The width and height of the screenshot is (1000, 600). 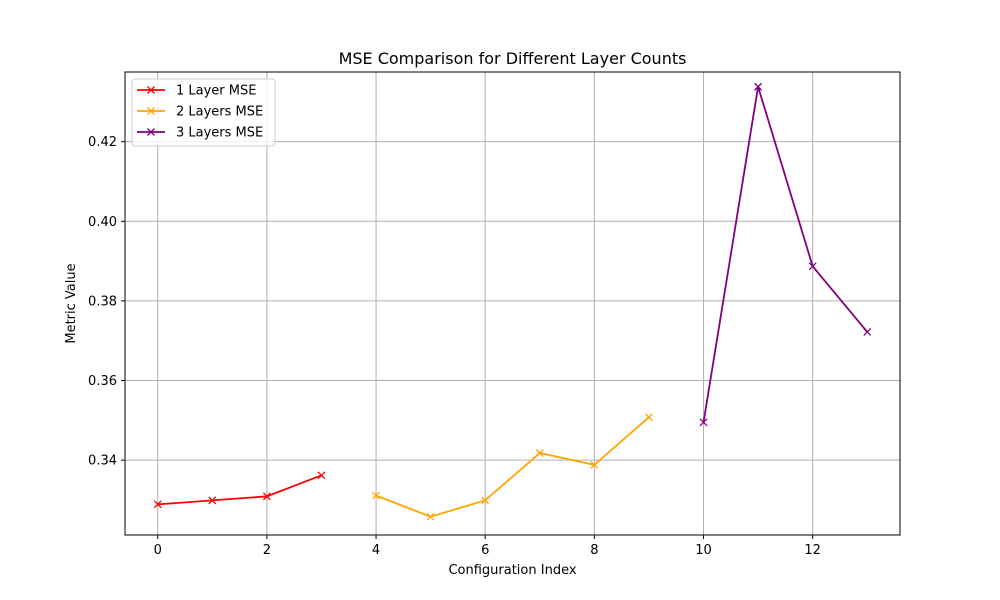 I want to click on legend-label: 3 Layers MSE, so click(x=219, y=133).